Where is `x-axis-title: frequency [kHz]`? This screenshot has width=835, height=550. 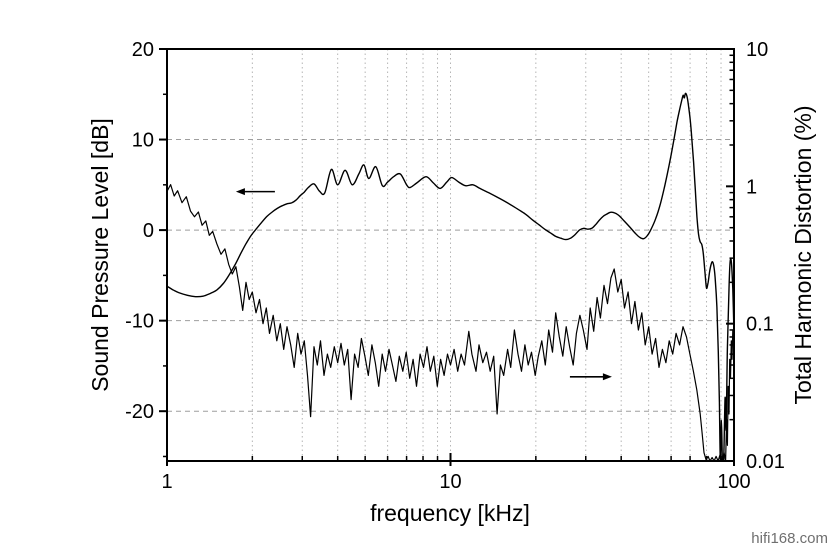
x-axis-title: frequency [kHz] is located at coordinates (450, 513).